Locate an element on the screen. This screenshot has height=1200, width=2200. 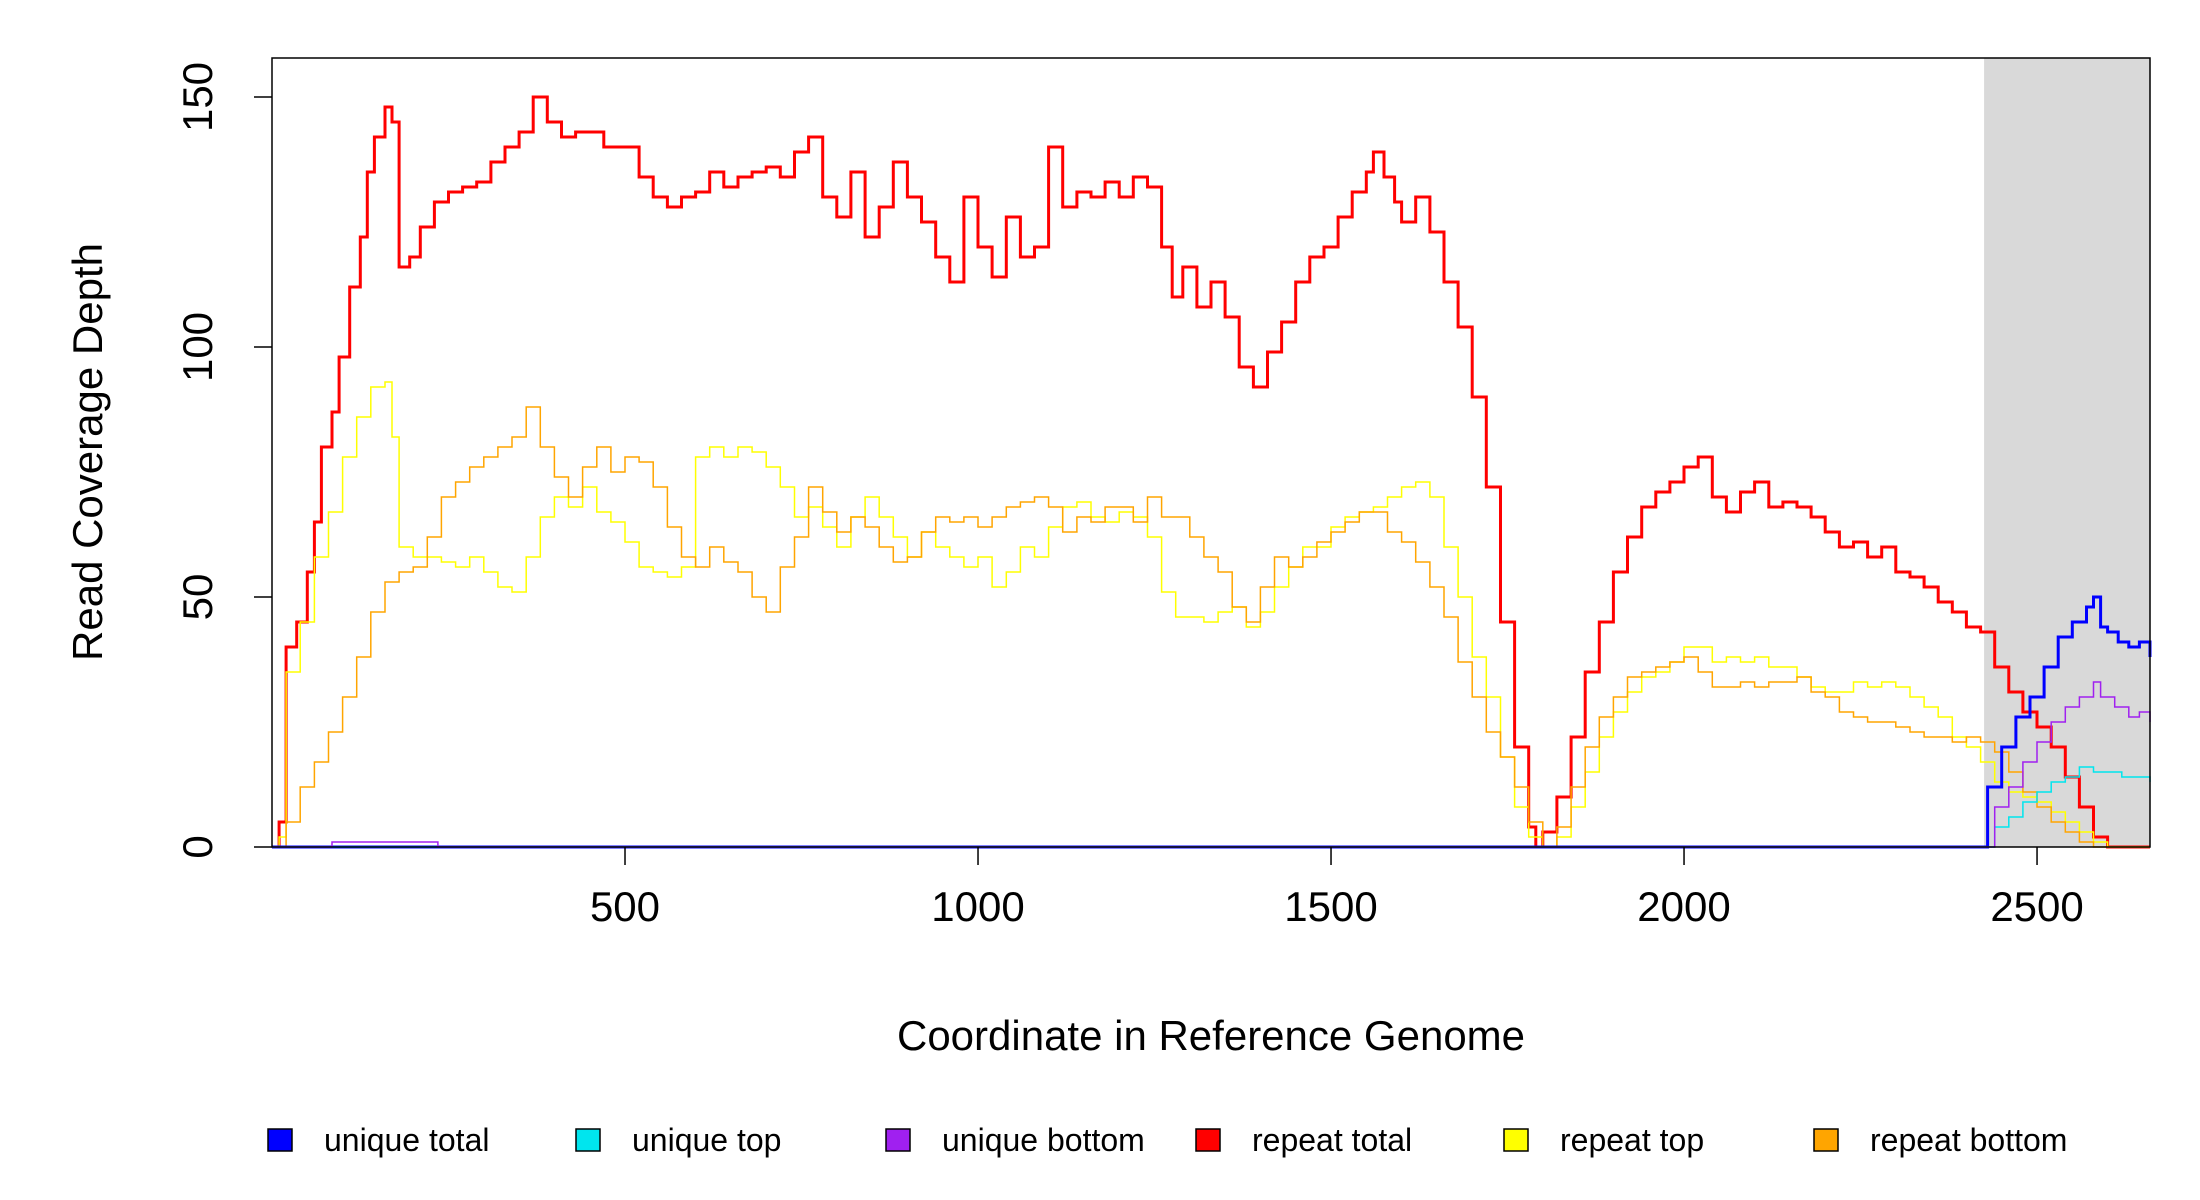
legend-label-repeat-bottom: repeat bottom is located at coordinates (1968, 1140).